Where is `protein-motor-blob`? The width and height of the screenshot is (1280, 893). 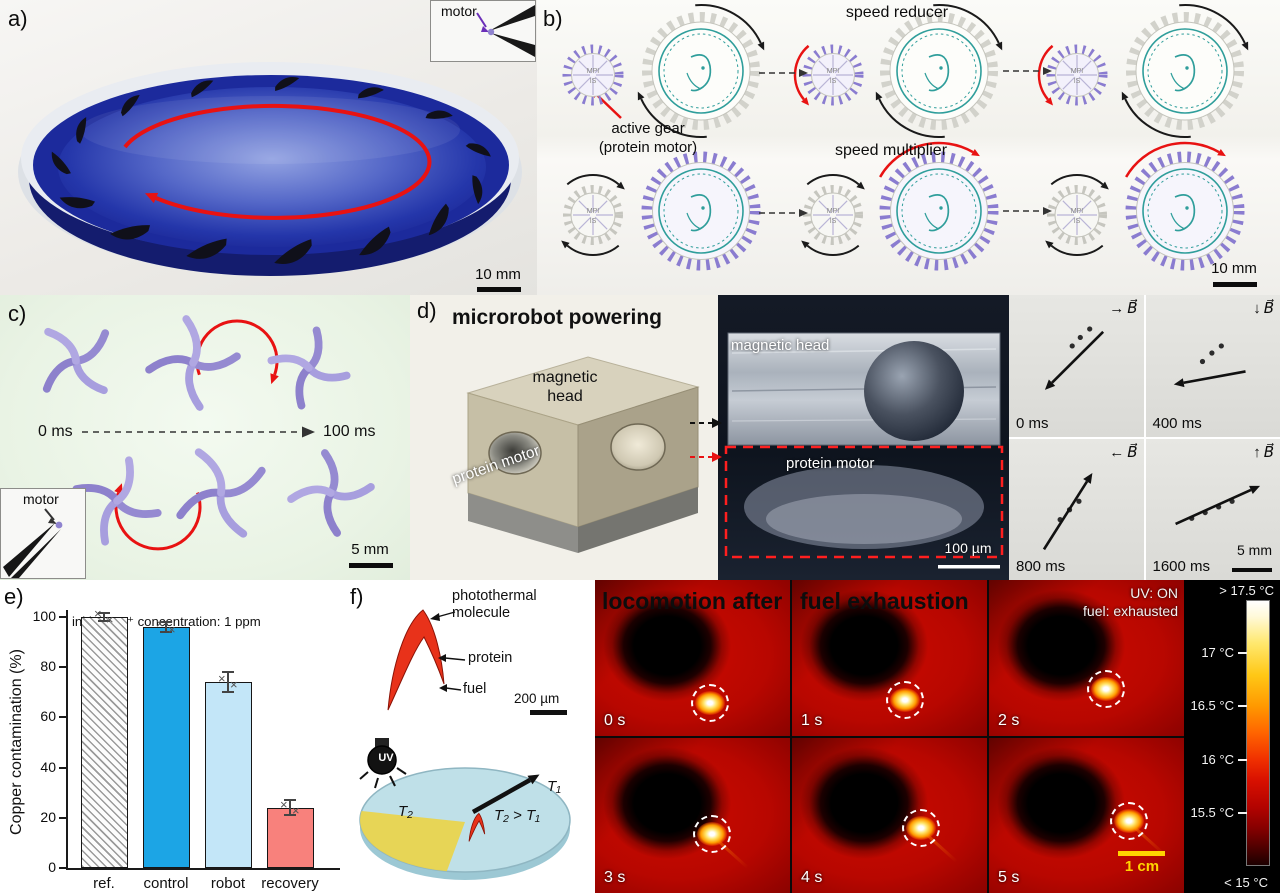
protein-motor-blob is located at coordinates (864, 507).